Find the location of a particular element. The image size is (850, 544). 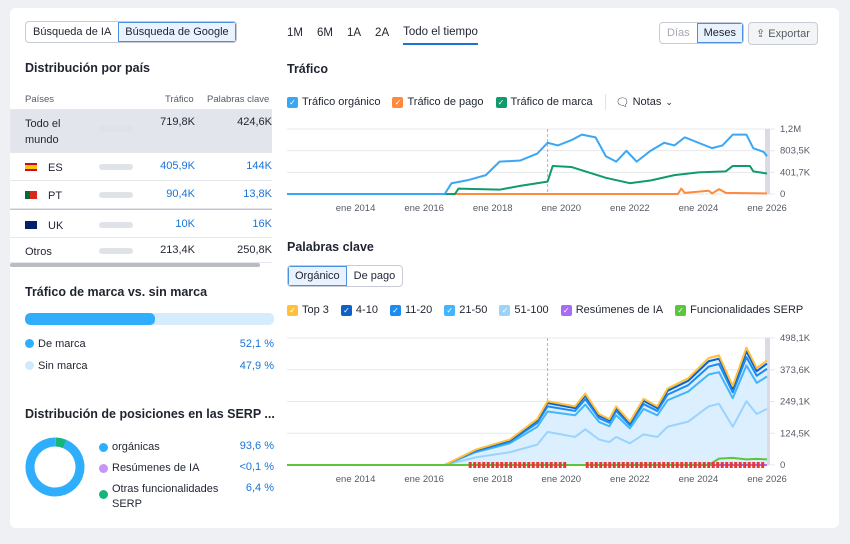

months-button: Meses is located at coordinates (720, 33).